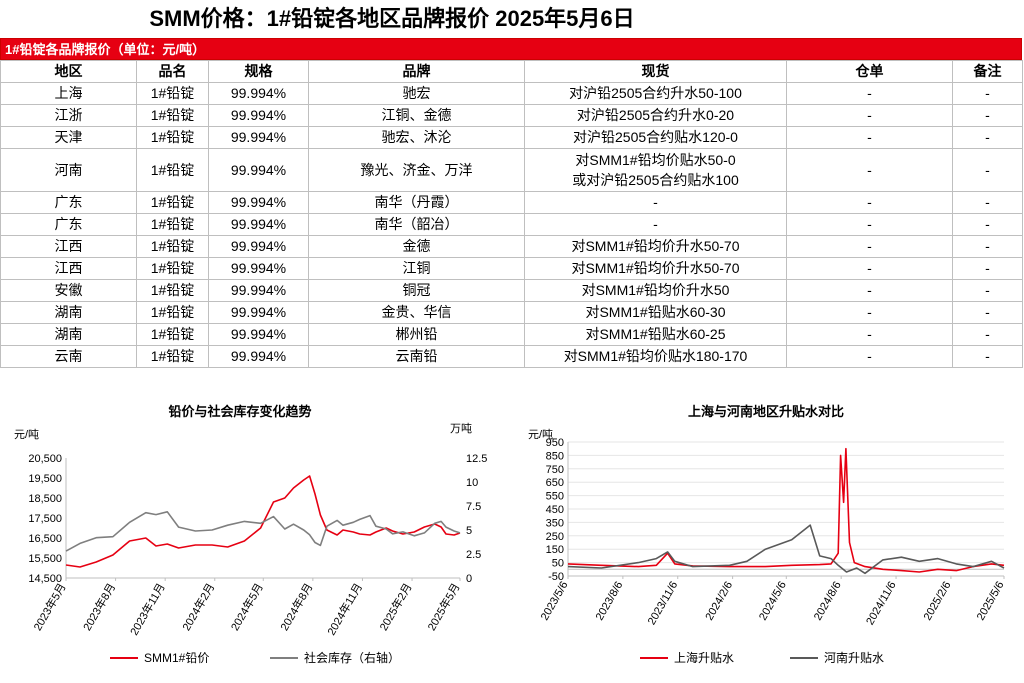  I want to click on cell-spot: 对SMM1#铅贴水60-30, so click(655, 312).